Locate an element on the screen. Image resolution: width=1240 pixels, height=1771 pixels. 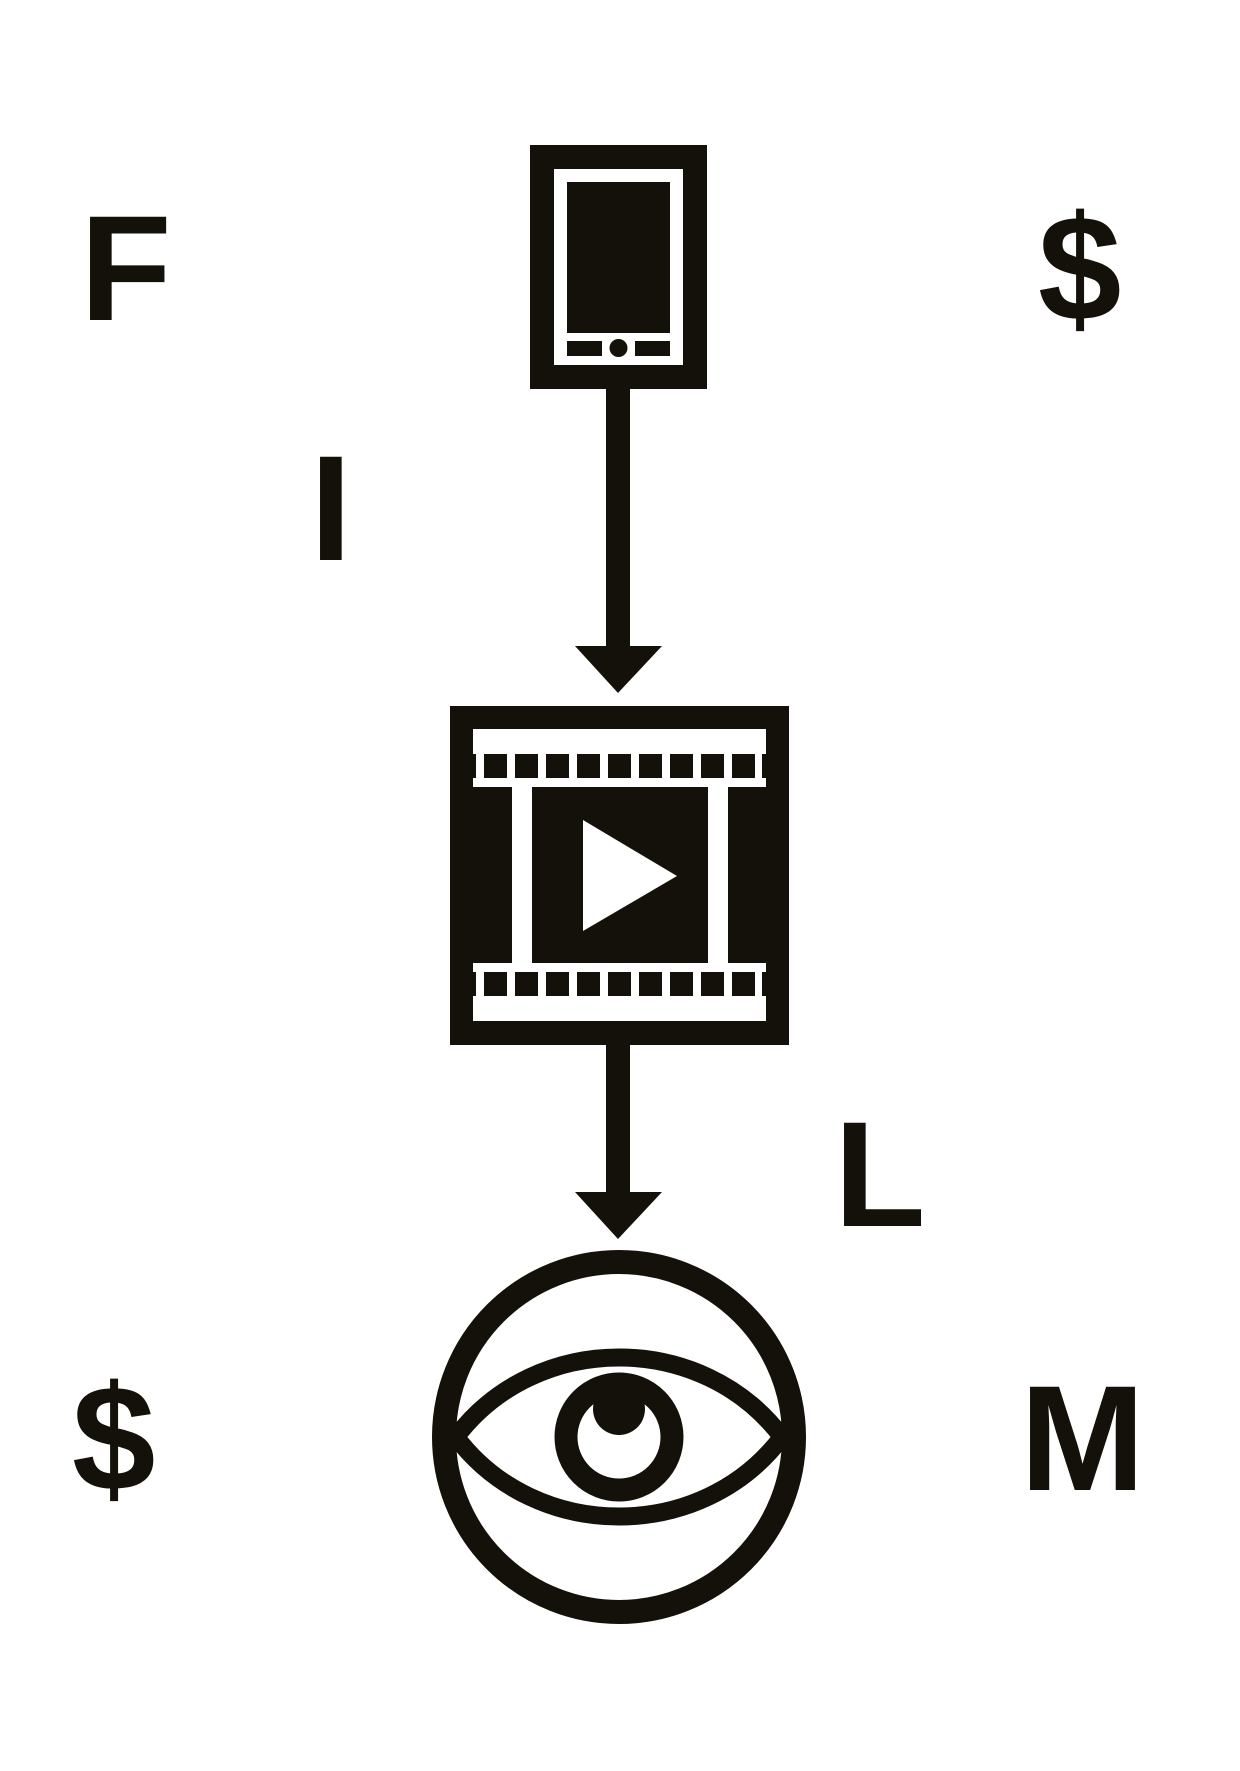
tablet-device-icon is located at coordinates (618, 267).